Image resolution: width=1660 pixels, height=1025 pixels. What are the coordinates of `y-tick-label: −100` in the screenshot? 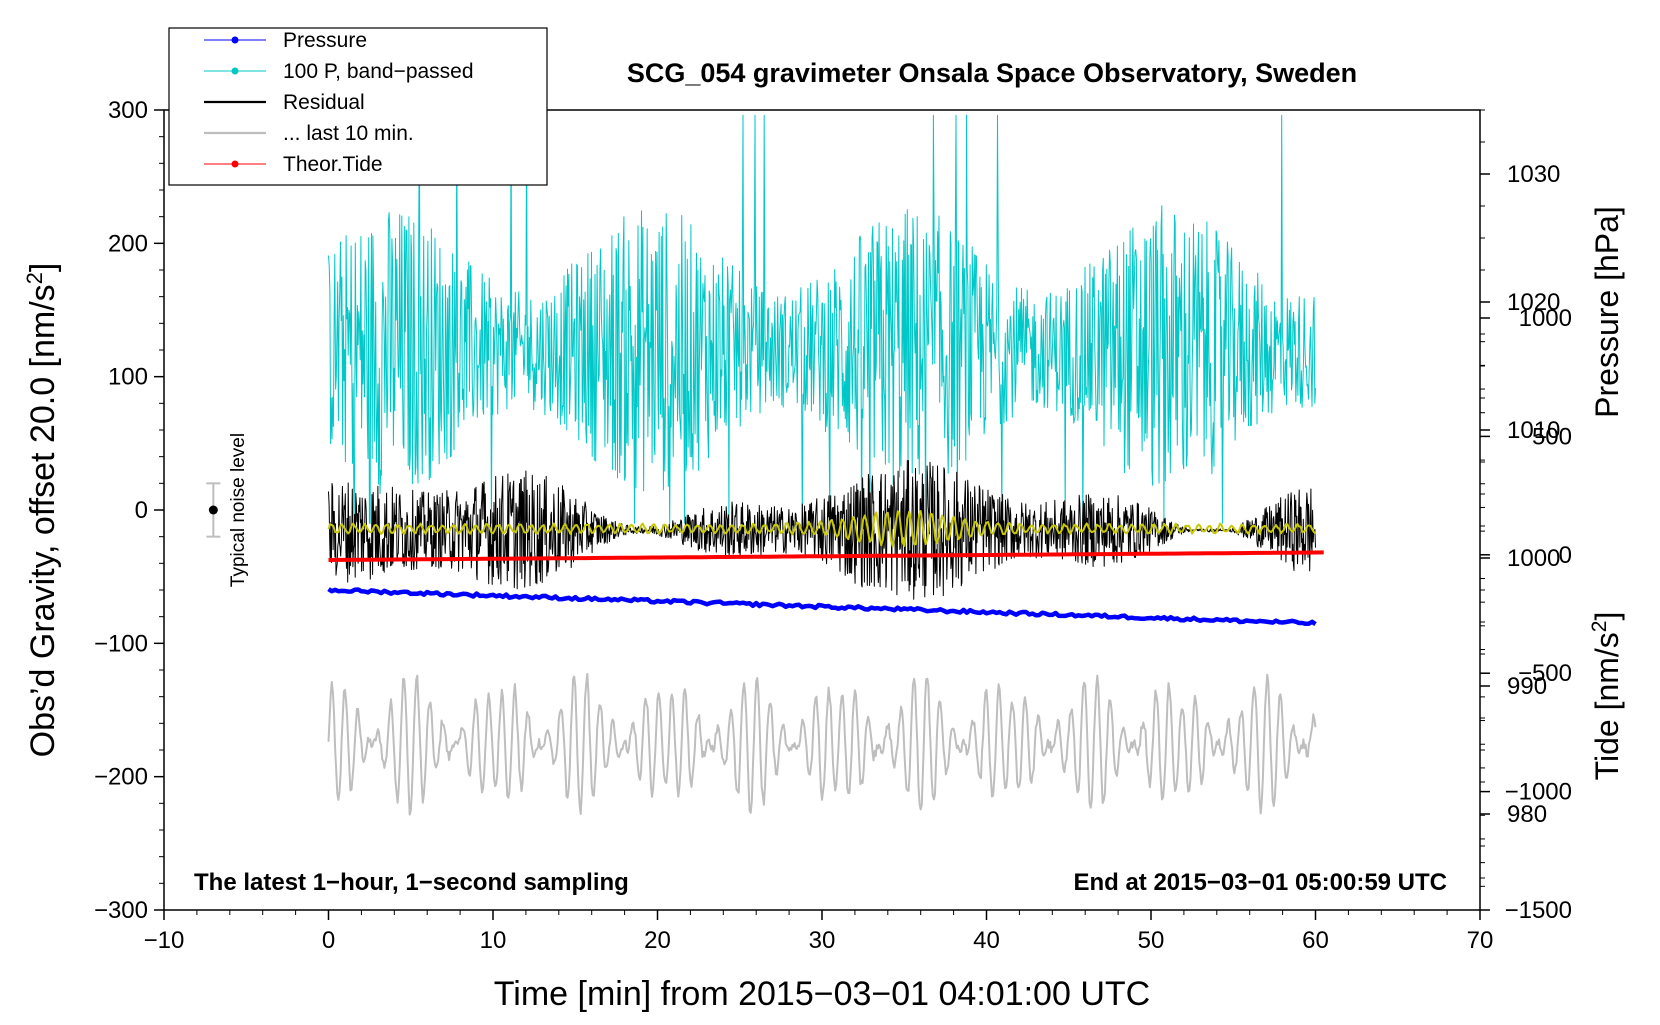 It's located at (121, 643).